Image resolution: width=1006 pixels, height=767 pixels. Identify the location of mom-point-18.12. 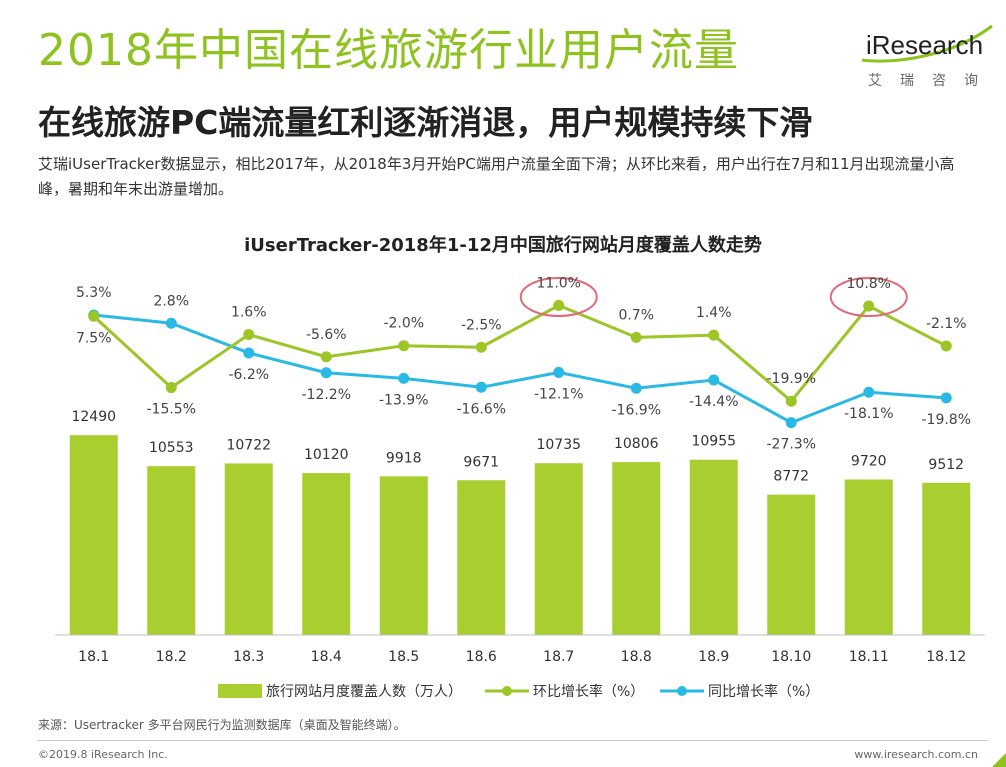
(946, 346).